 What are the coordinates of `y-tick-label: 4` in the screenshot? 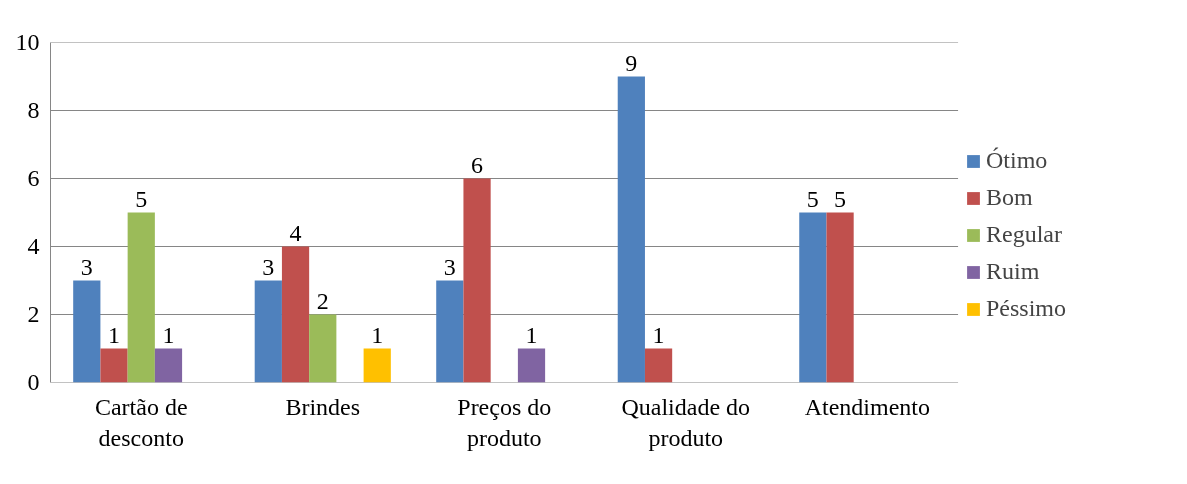 It's located at (33, 246).